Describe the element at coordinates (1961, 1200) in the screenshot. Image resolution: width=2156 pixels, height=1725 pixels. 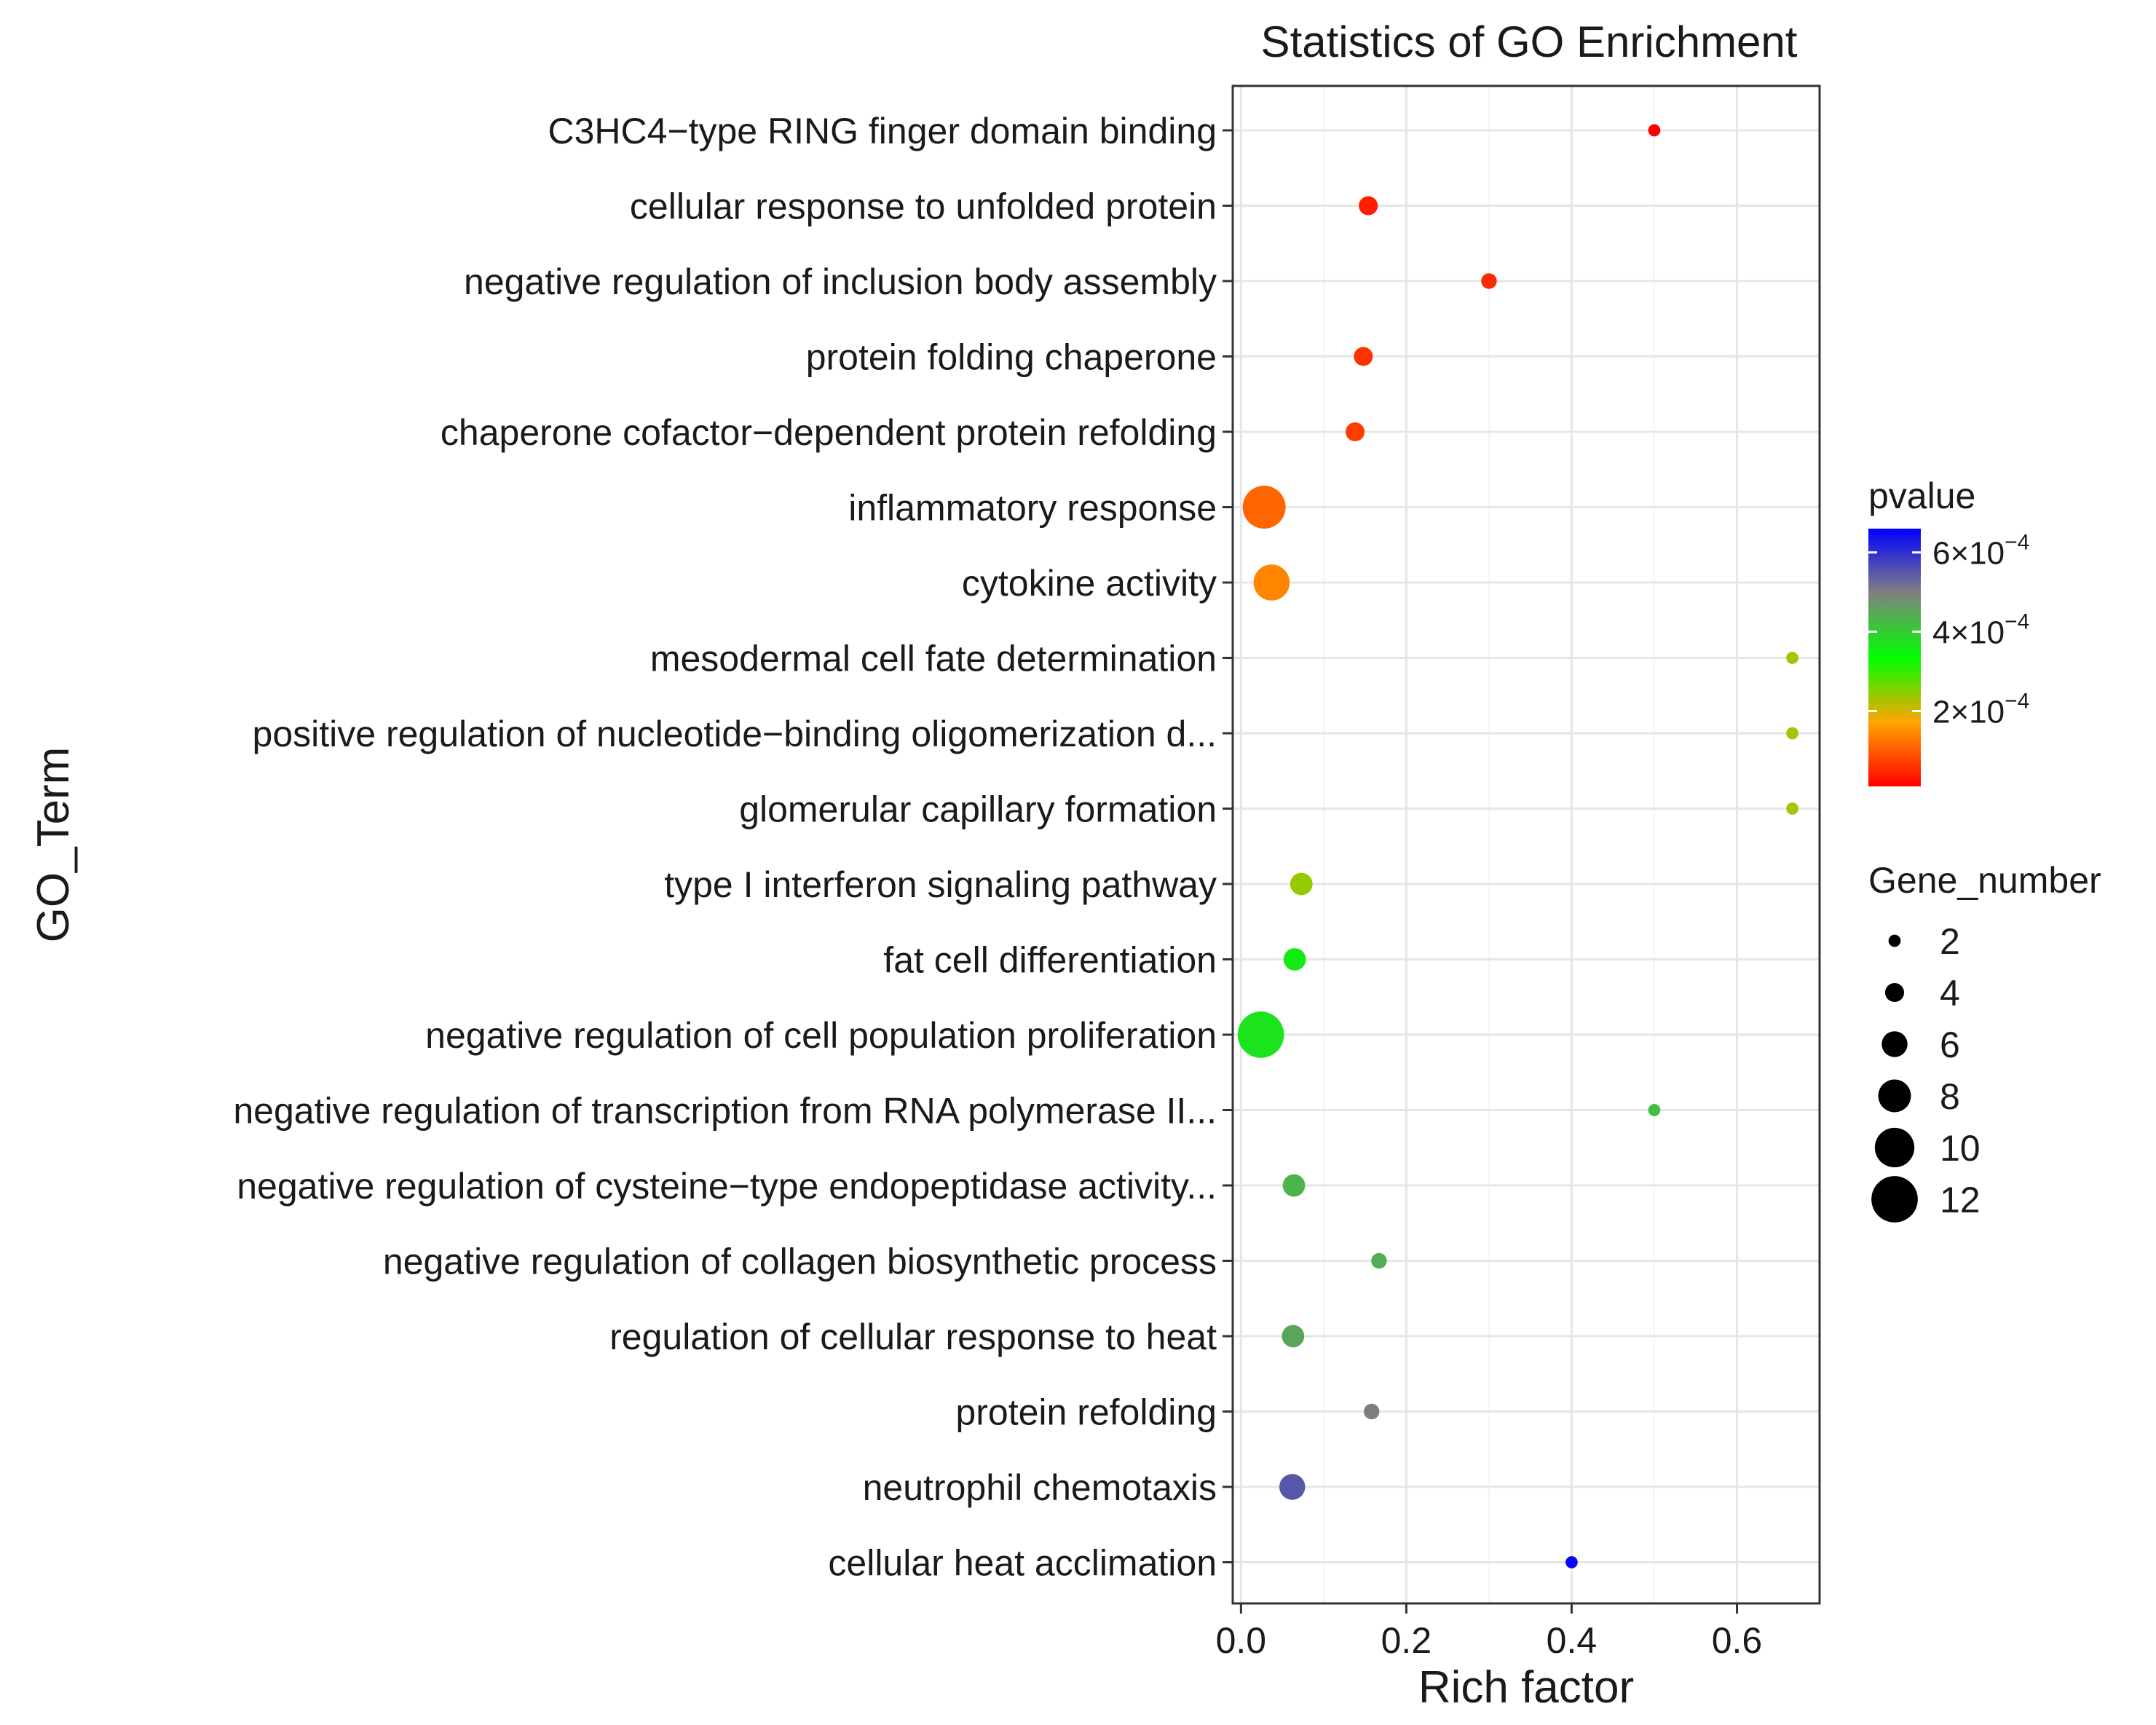
I see `gene-number-label: 12` at that location.